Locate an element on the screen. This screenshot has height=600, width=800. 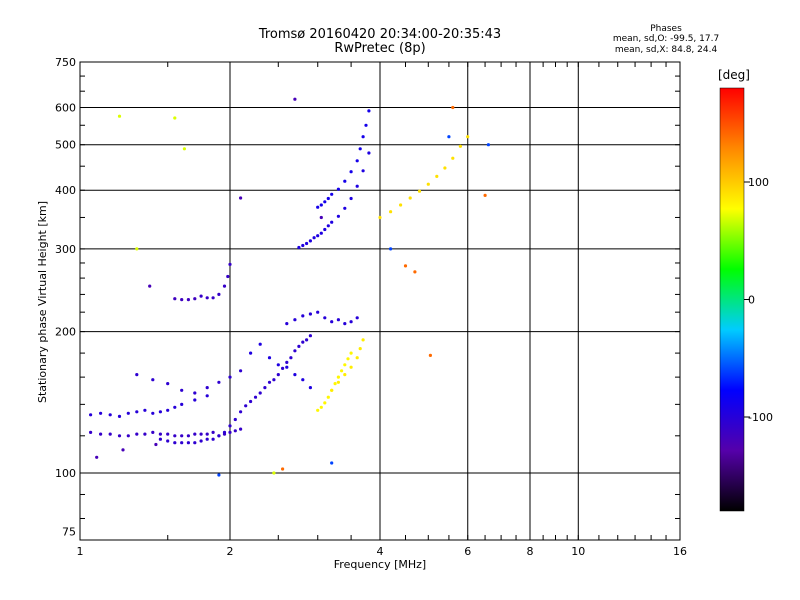
y-axis-label: Stationary phase Virtual Height [km] is located at coordinates (42, 302).